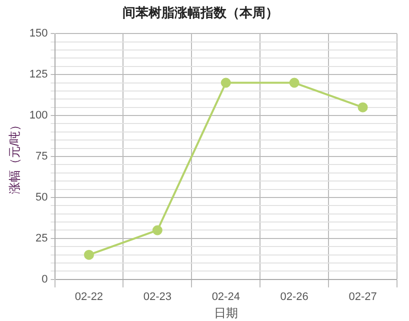  I want to click on x-tick-label: 02-23, so click(157, 297).